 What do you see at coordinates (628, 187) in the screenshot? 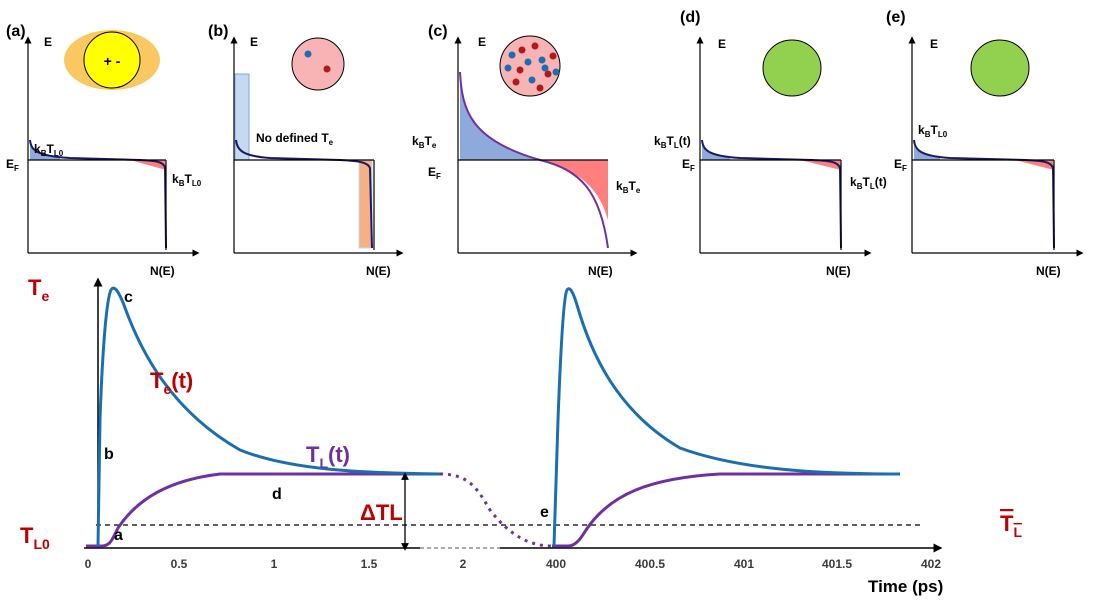
I see `panel-c-label-right: kBTe` at bounding box center [628, 187].